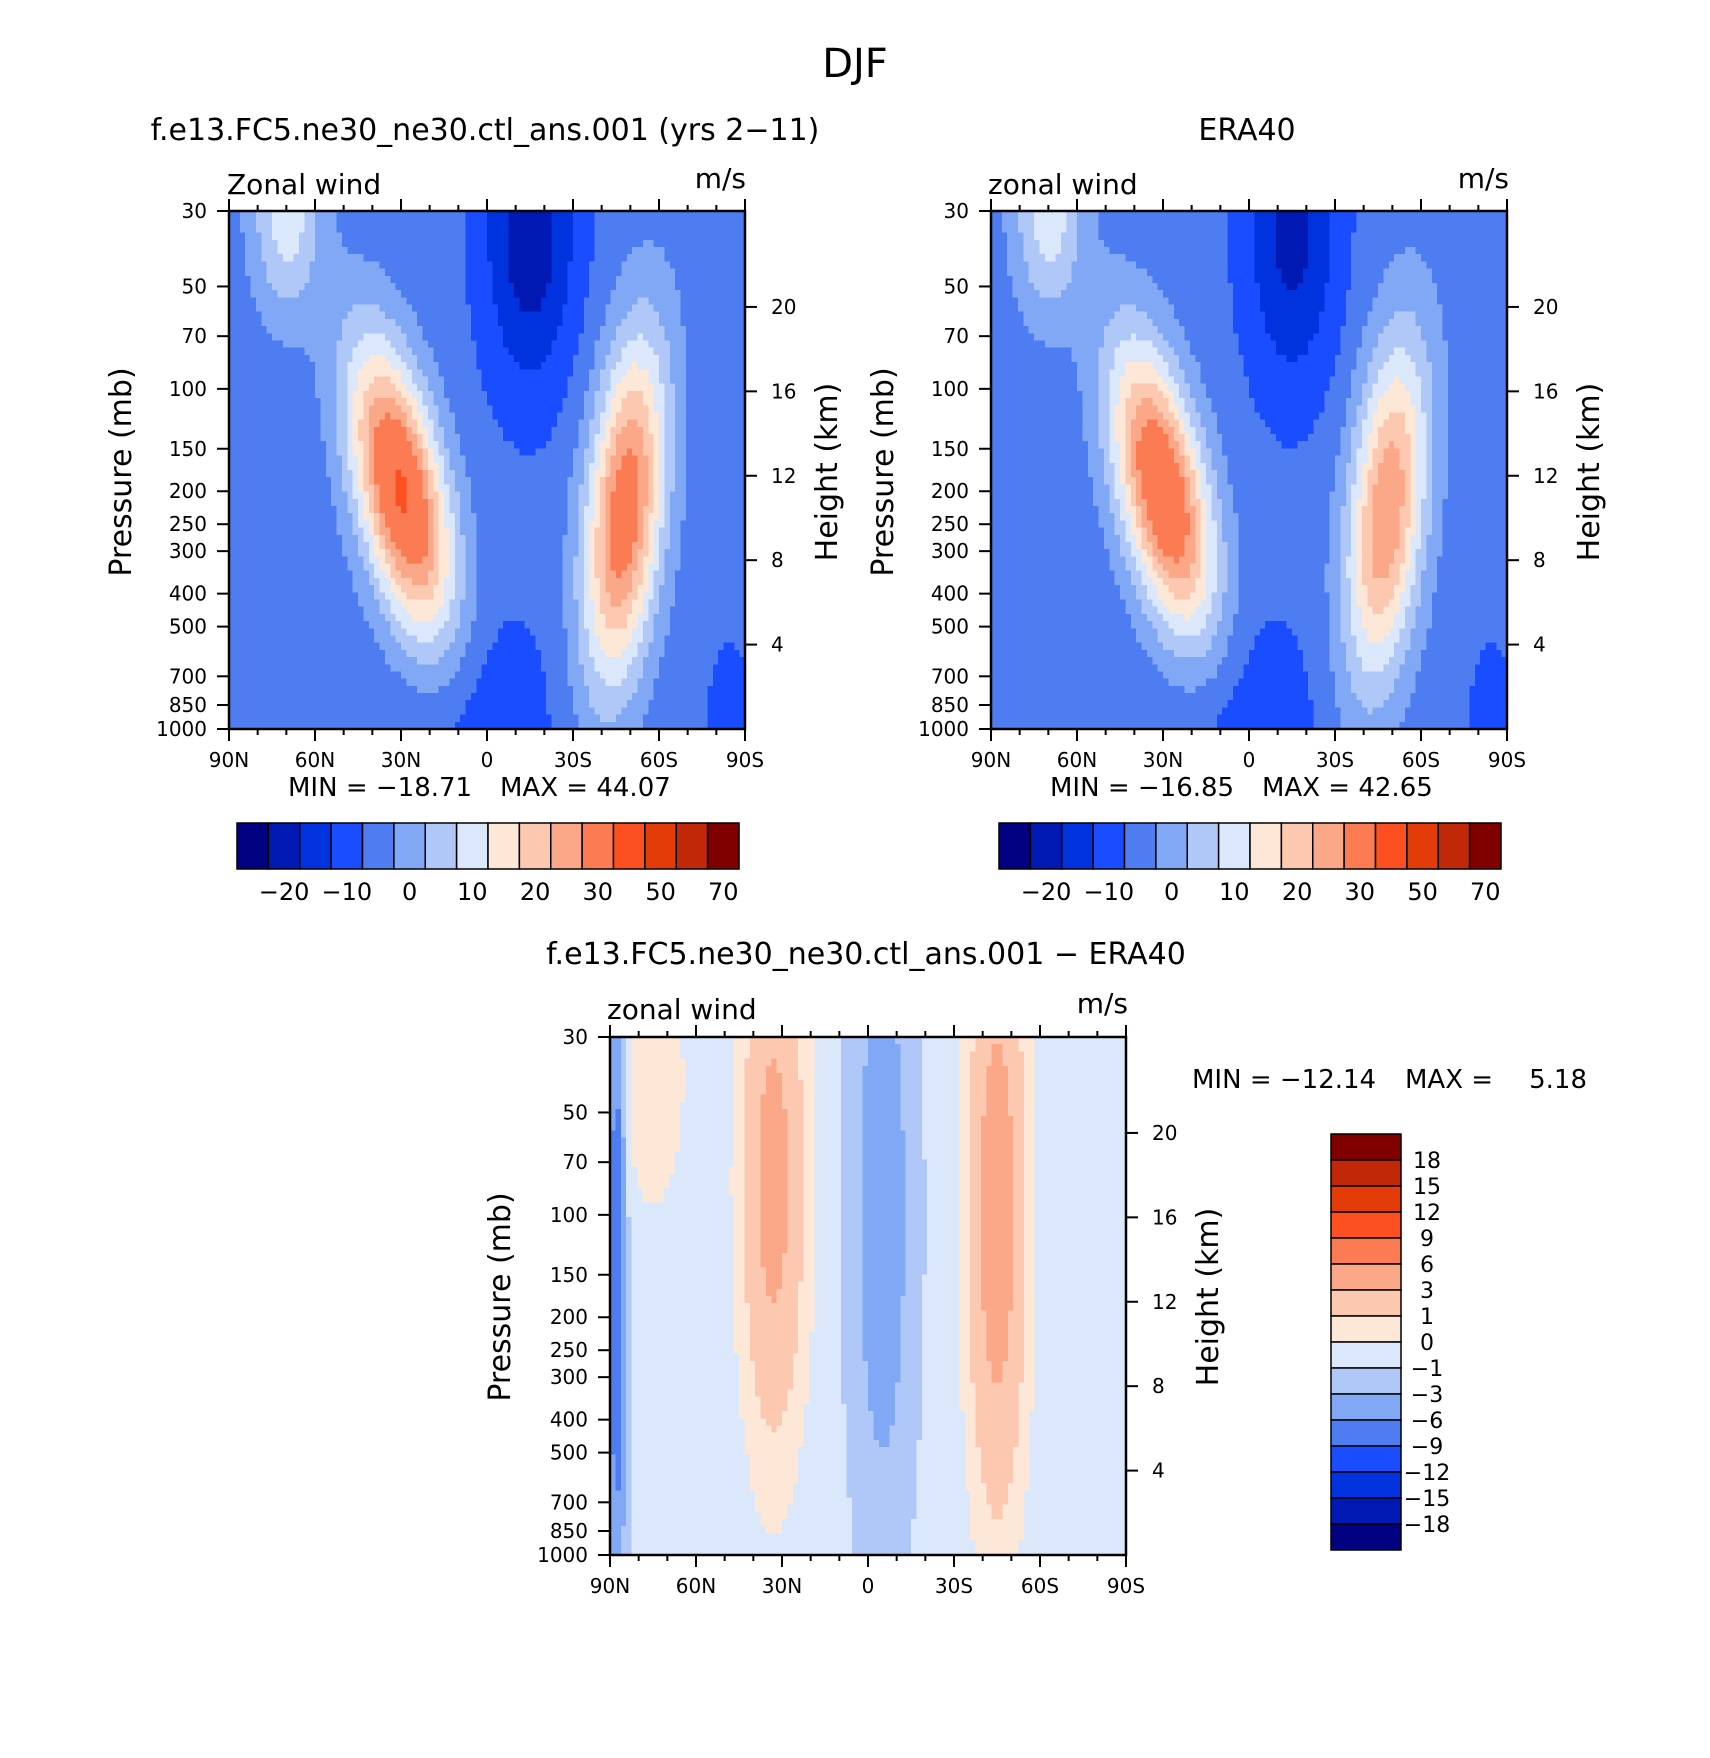 Image resolution: width=1710 pixels, height=1758 pixels. I want to click on colorbar-label: 50, so click(1422, 892).